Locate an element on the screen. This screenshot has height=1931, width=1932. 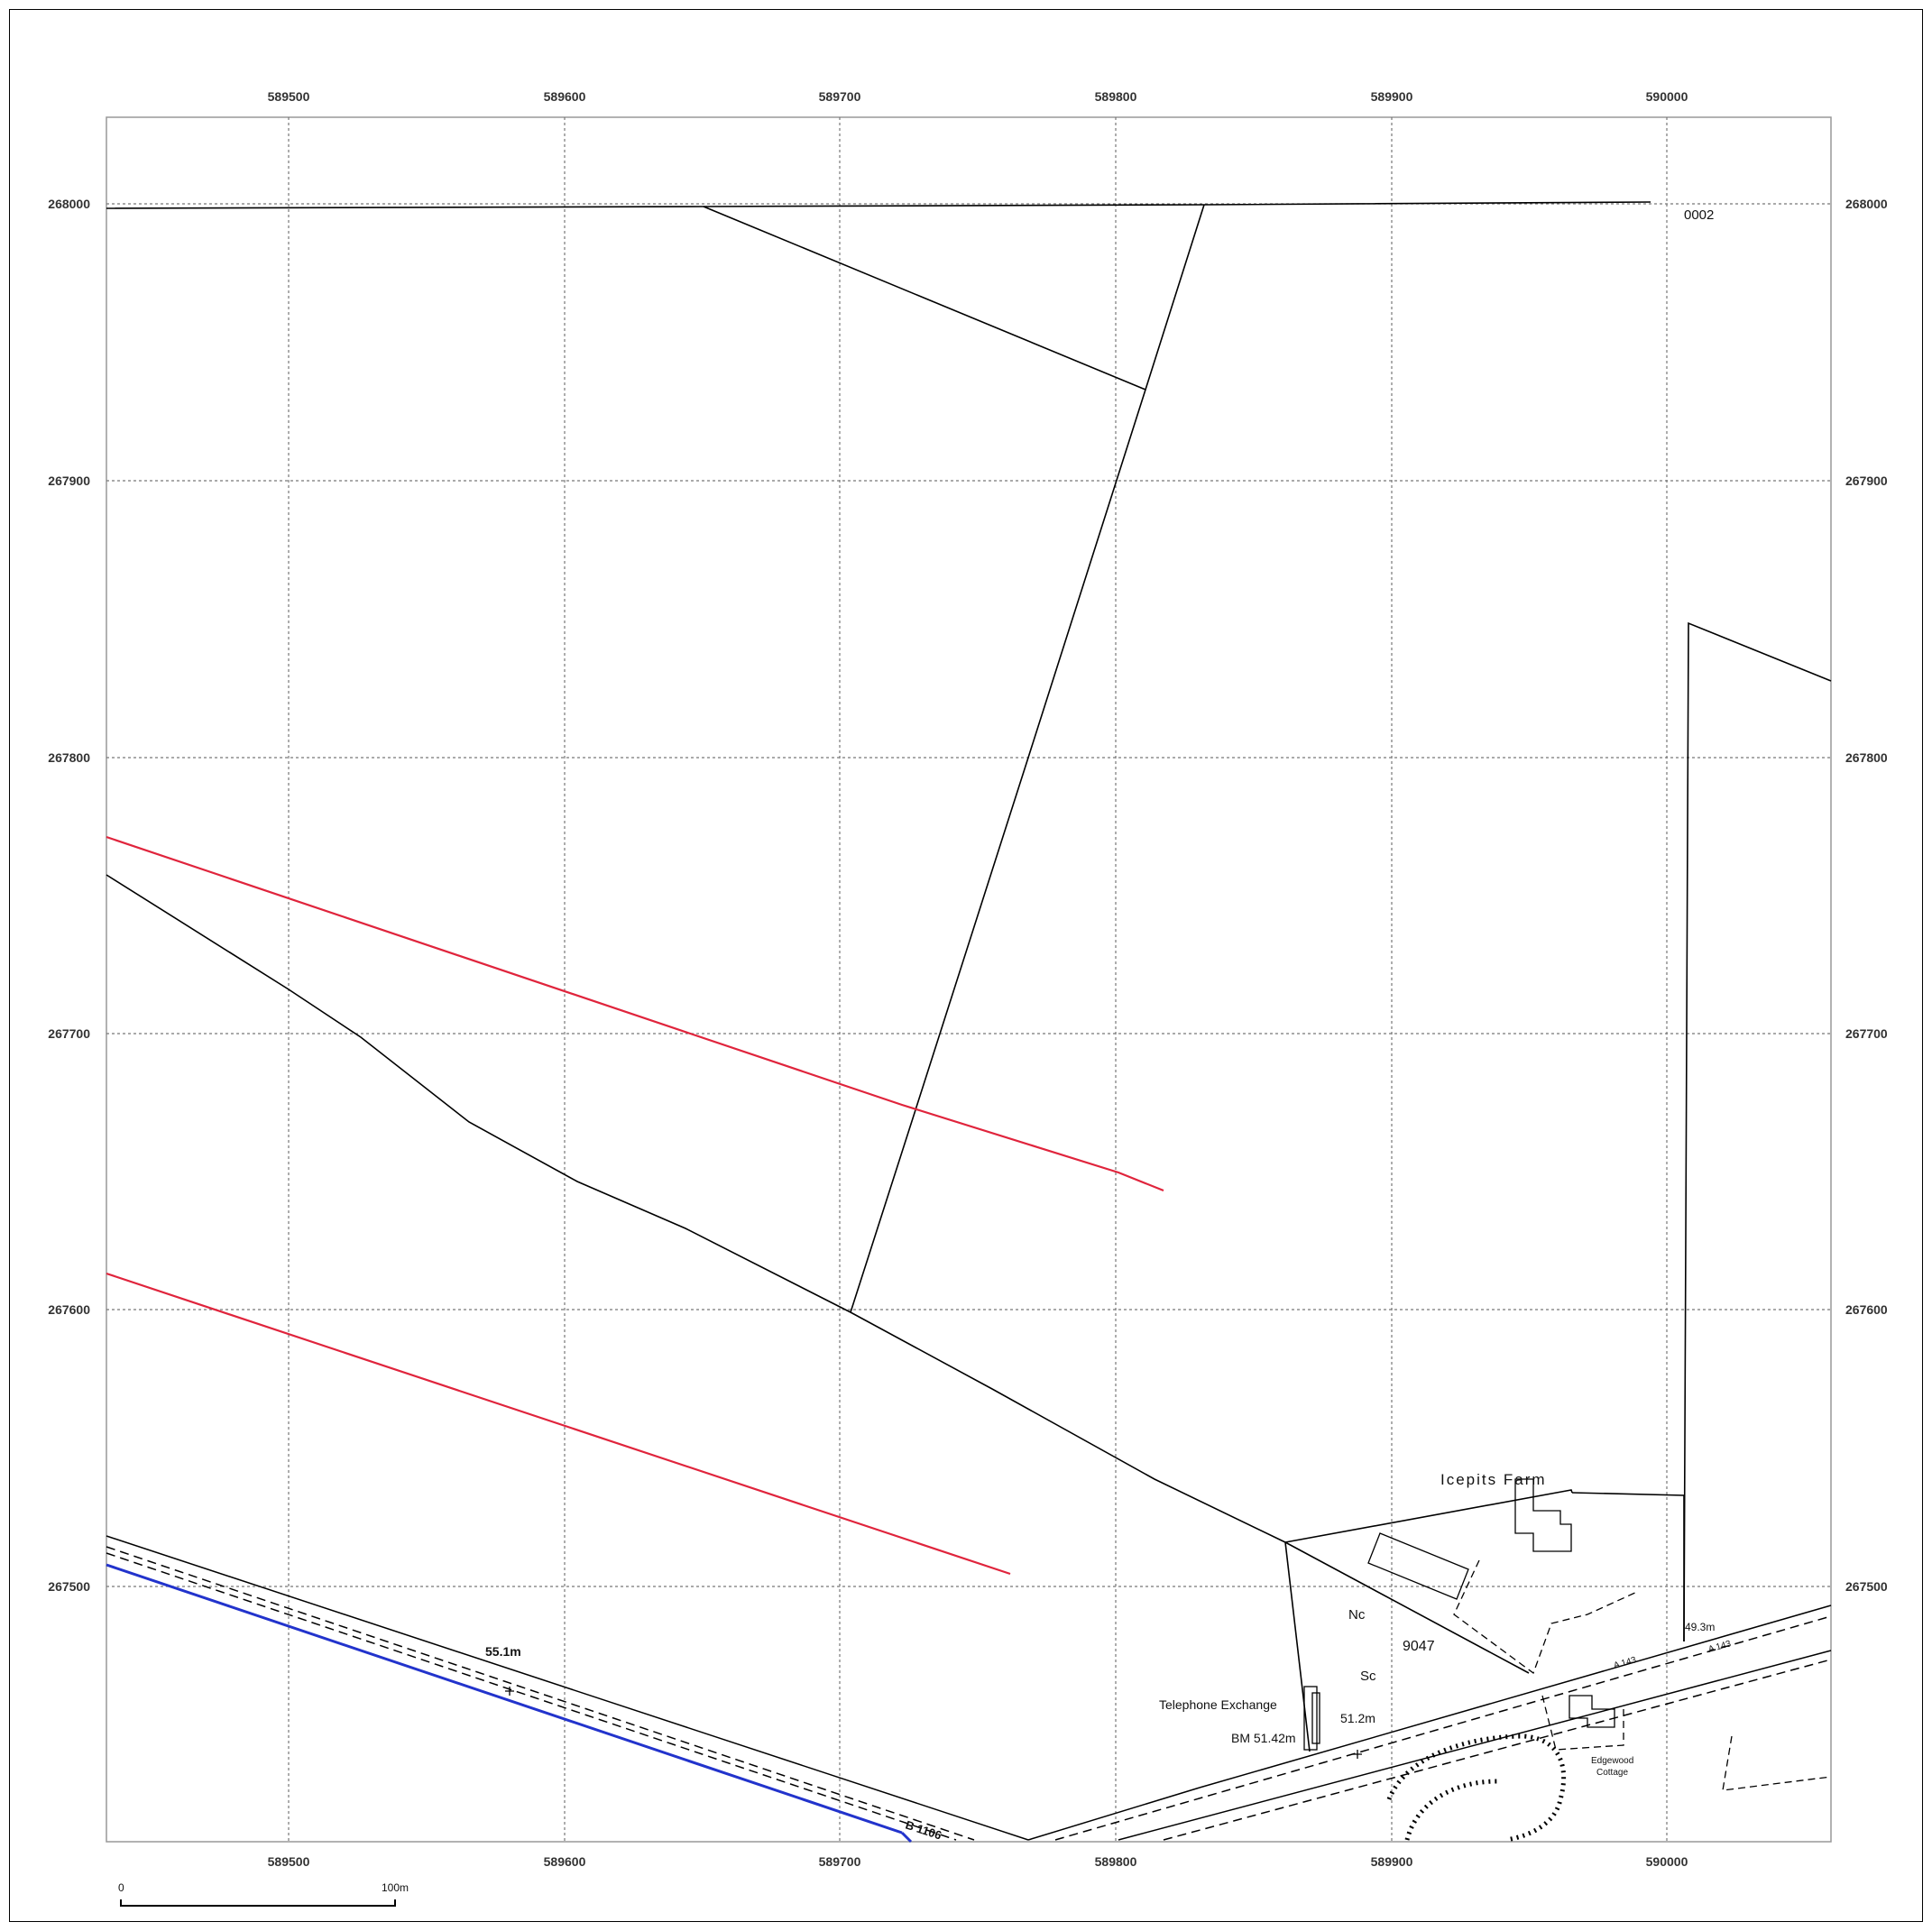
cottage-garden is located at coordinates (1583, 1723).